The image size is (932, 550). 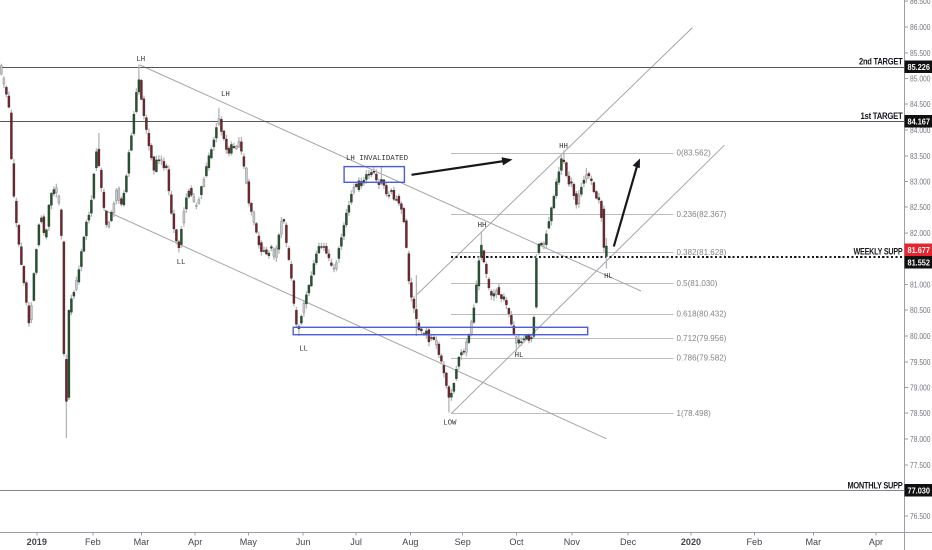 What do you see at coordinates (303, 542) in the screenshot?
I see `svg-text: Jun` at bounding box center [303, 542].